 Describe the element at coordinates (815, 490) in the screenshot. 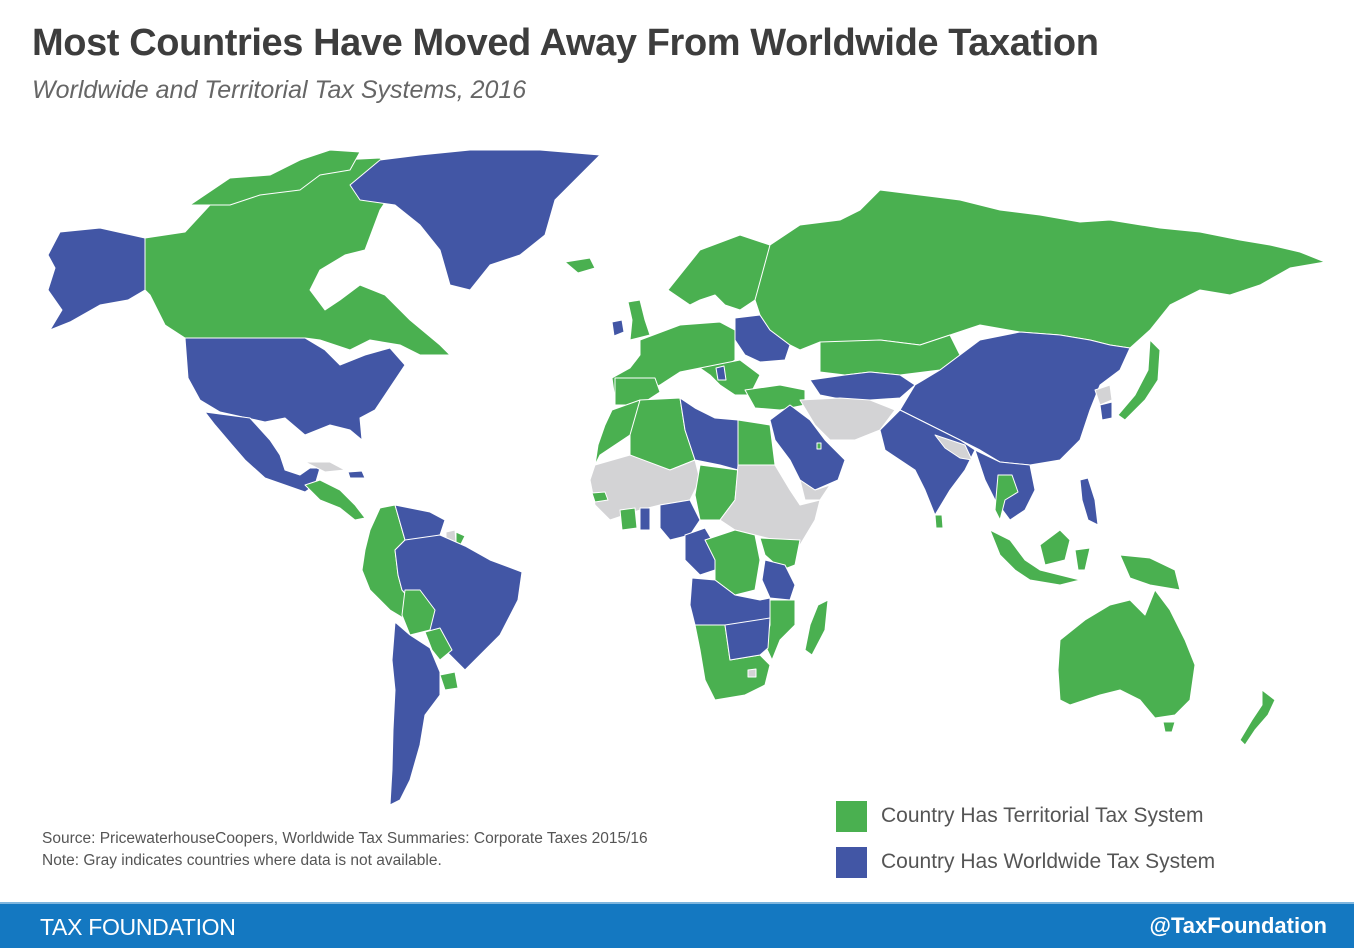

I see `region-yemen` at that location.